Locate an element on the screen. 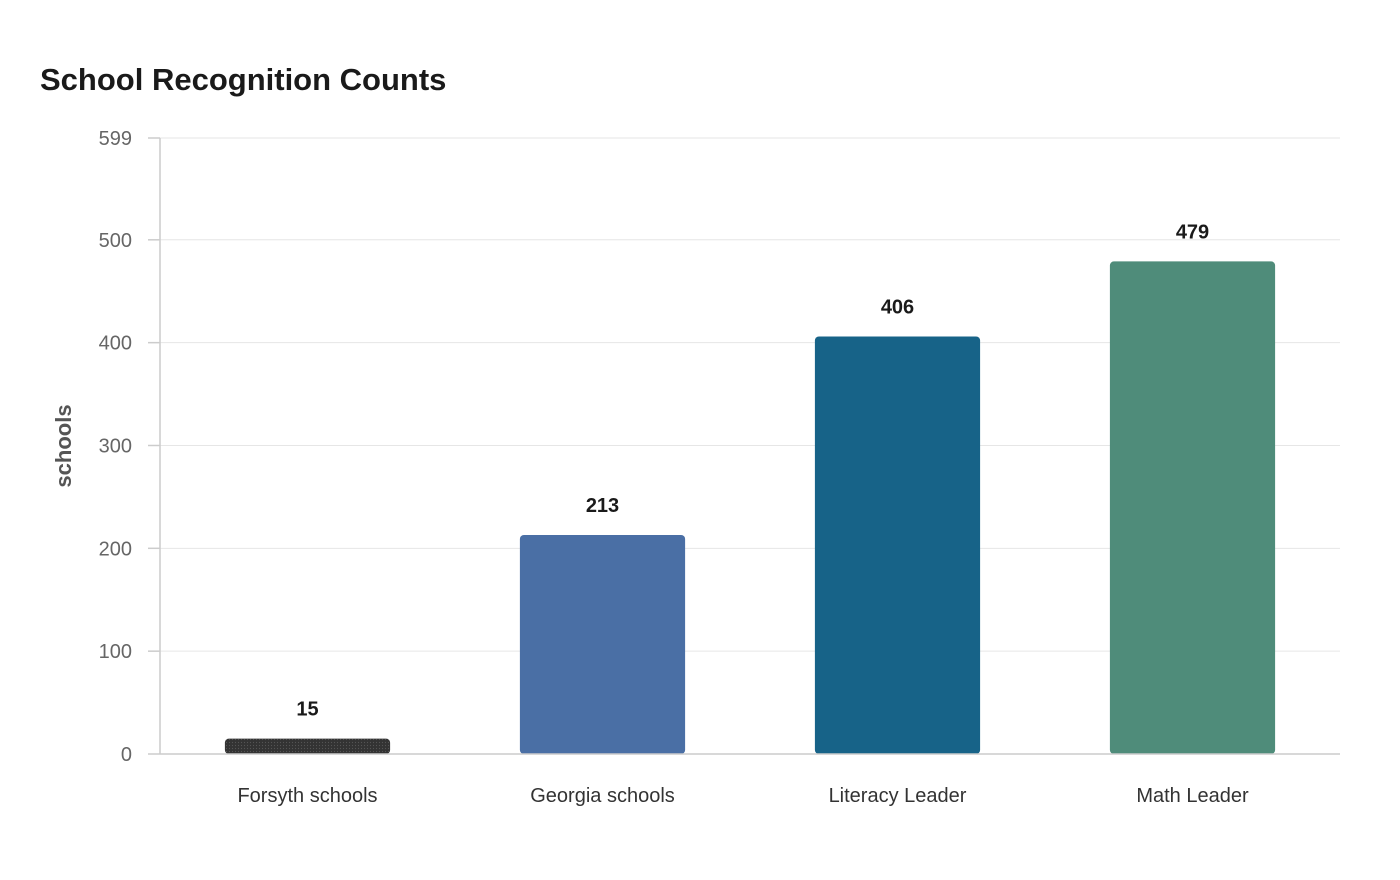 This screenshot has width=1400, height=880. bar-forsyth-schools is located at coordinates (307, 746).